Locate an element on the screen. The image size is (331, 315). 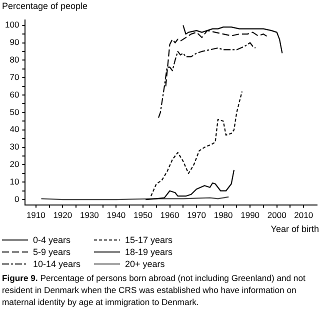
y-tick-label: 80 is located at coordinates (15, 59).